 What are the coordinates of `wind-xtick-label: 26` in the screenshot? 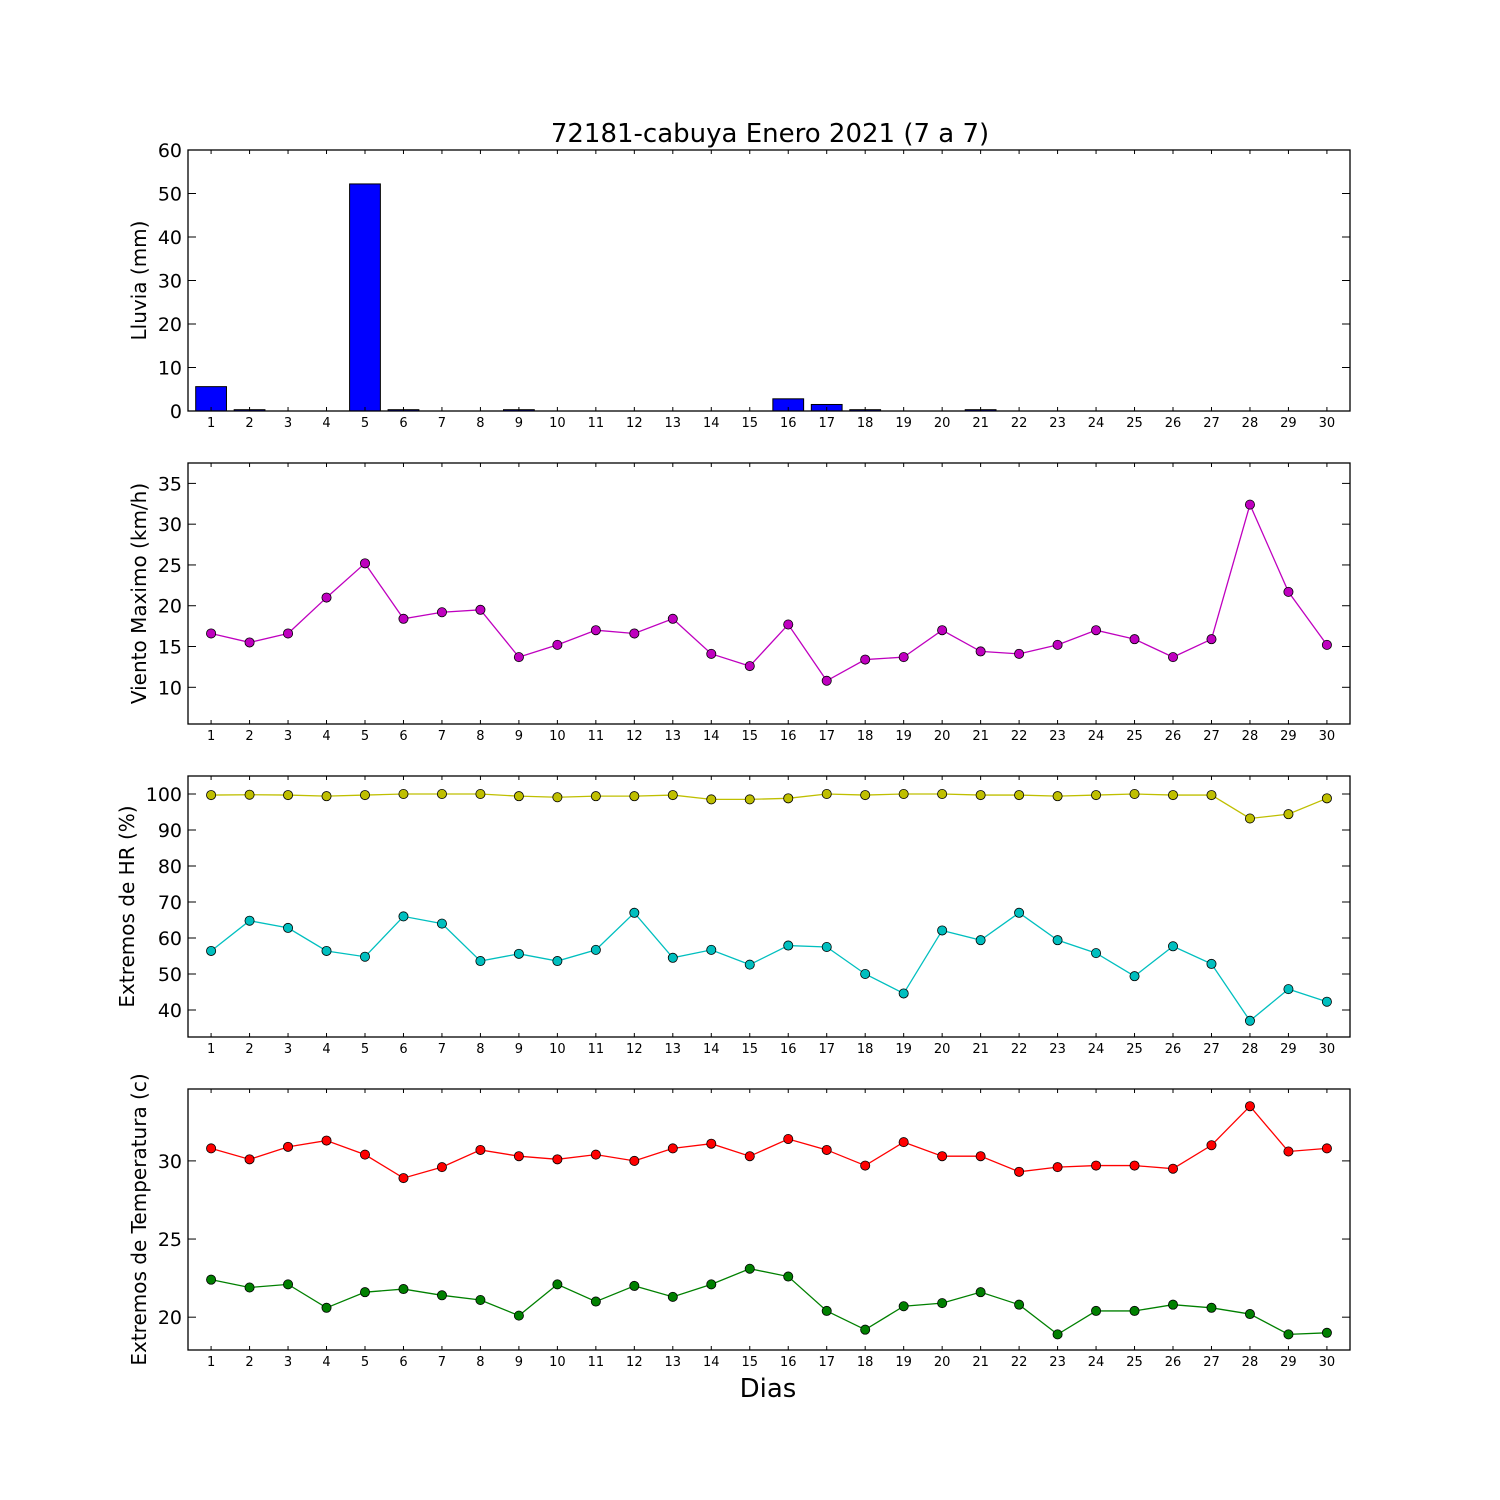 It's located at (1173, 736).